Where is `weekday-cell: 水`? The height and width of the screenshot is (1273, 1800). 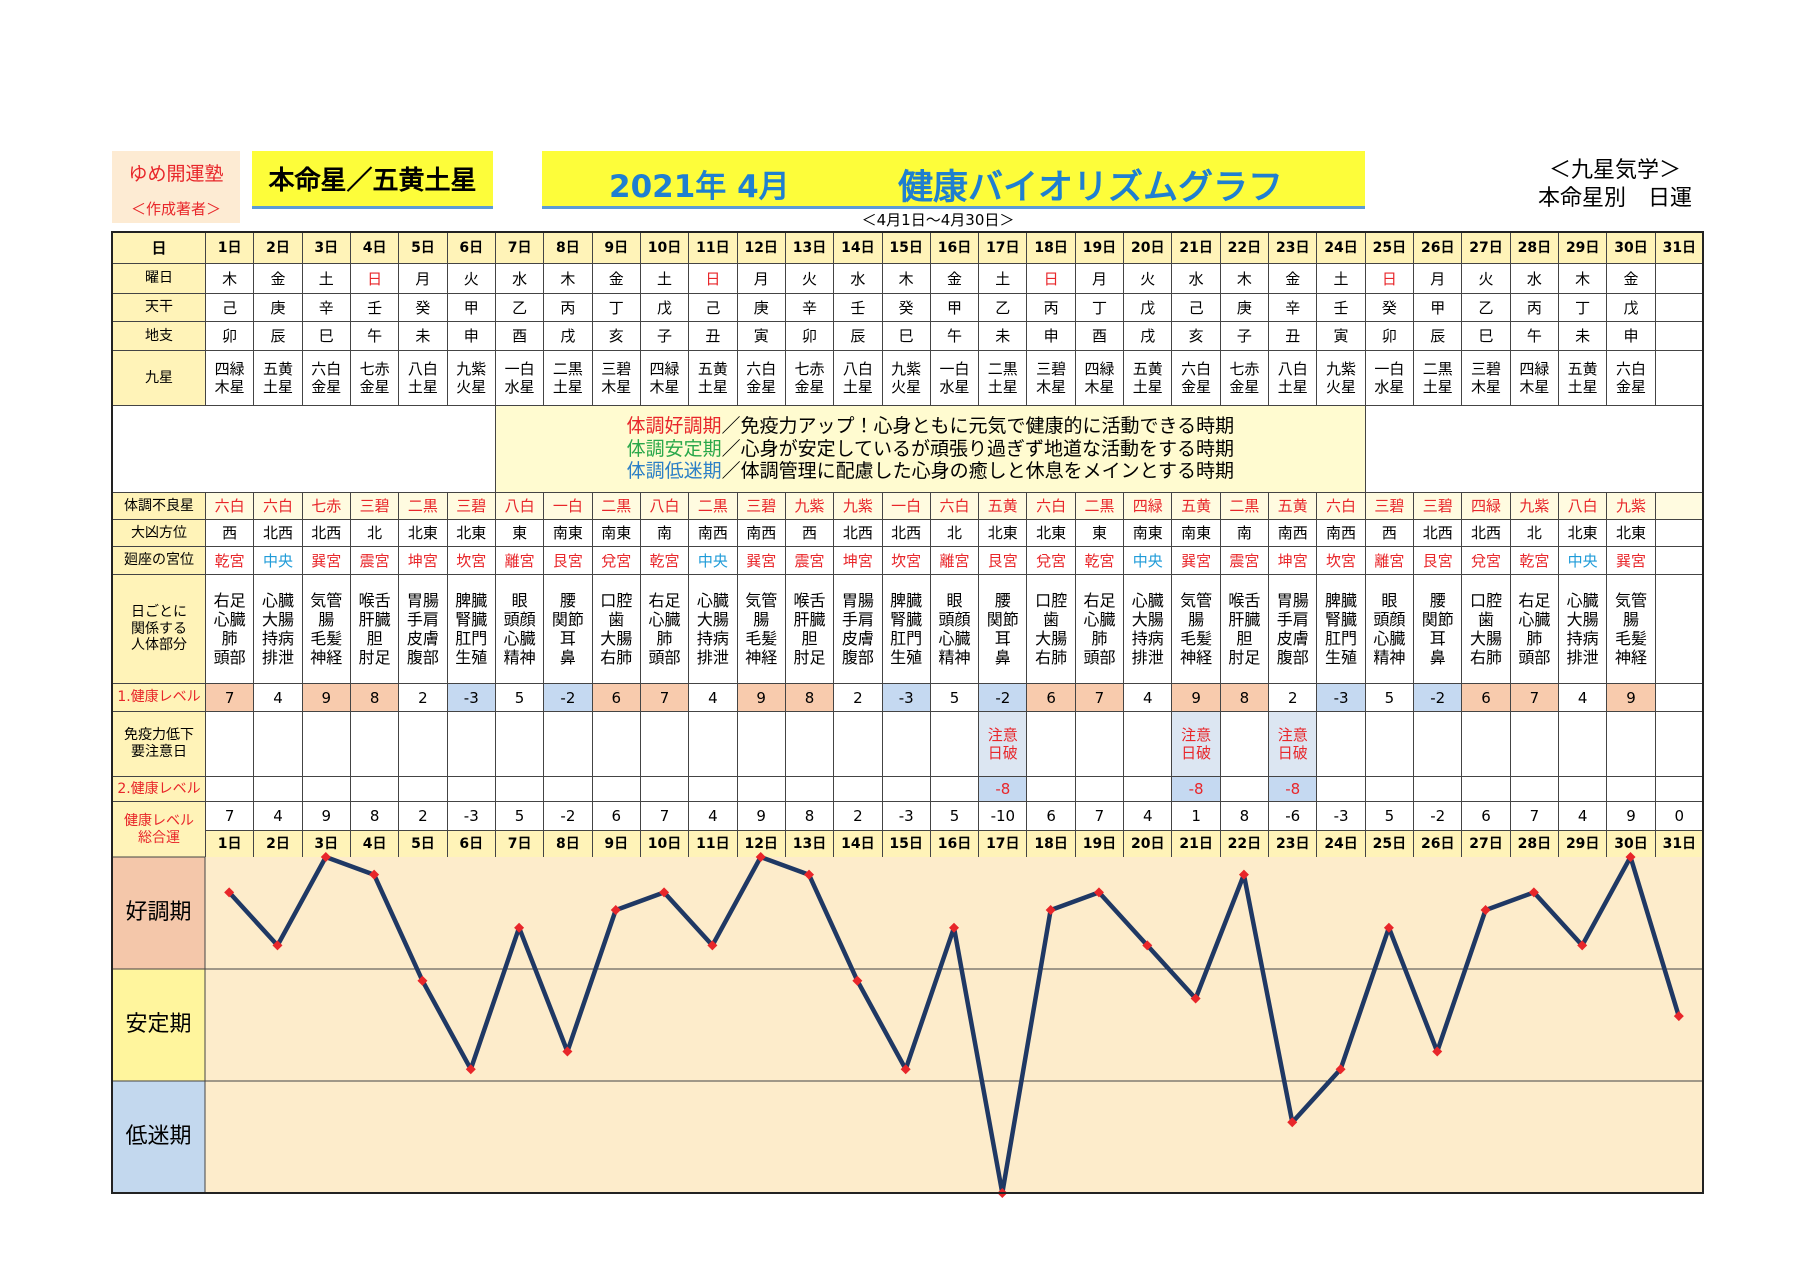
weekday-cell: 水 is located at coordinates (858, 278).